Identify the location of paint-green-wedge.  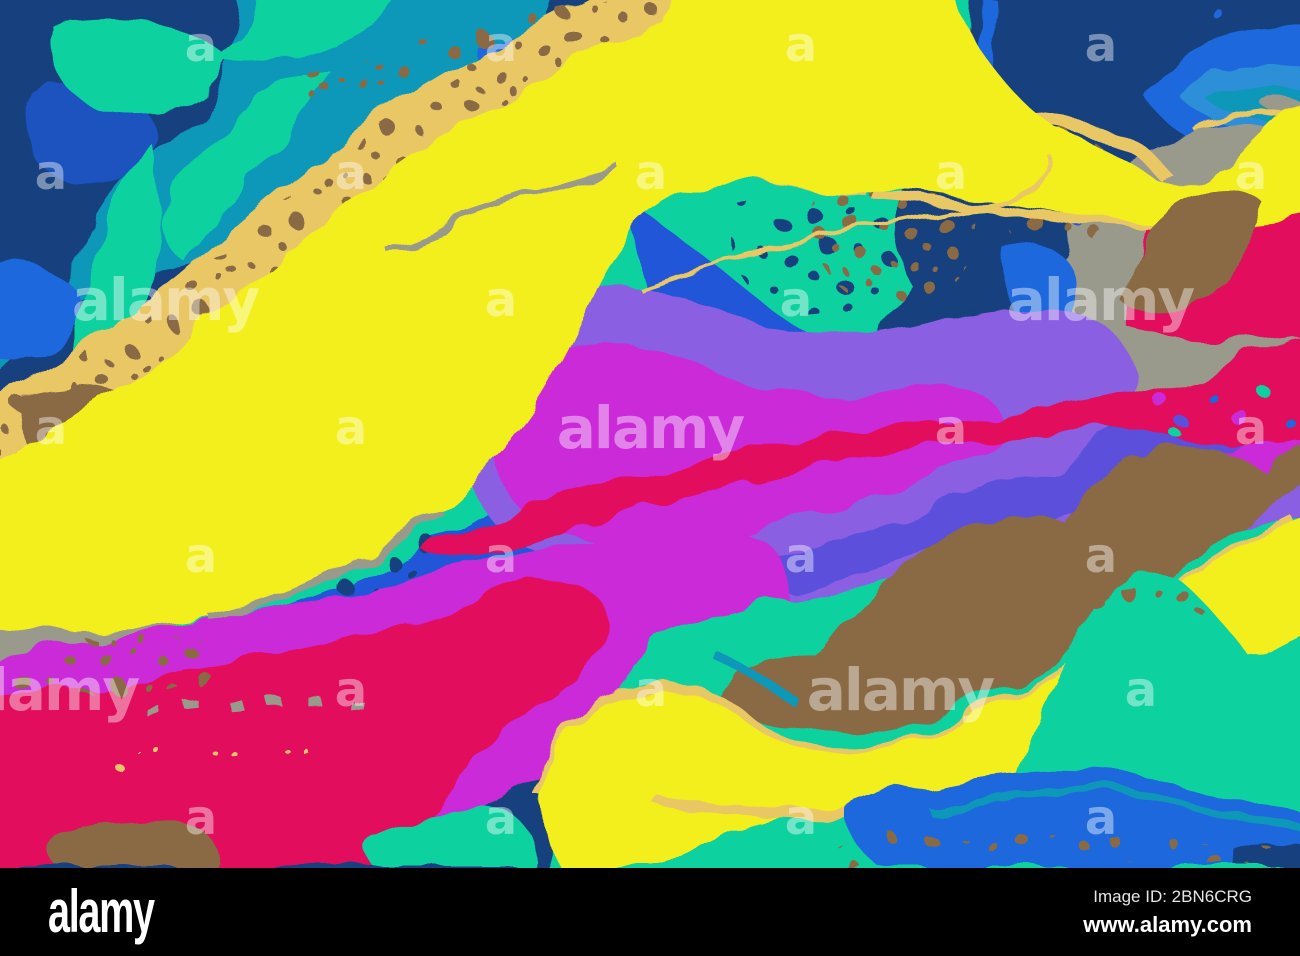
(450, 839).